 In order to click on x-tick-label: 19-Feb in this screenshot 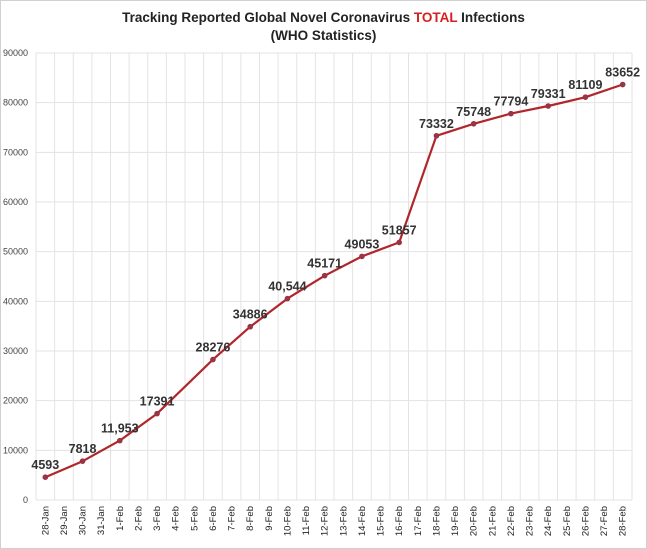, I will do `click(455, 521)`.